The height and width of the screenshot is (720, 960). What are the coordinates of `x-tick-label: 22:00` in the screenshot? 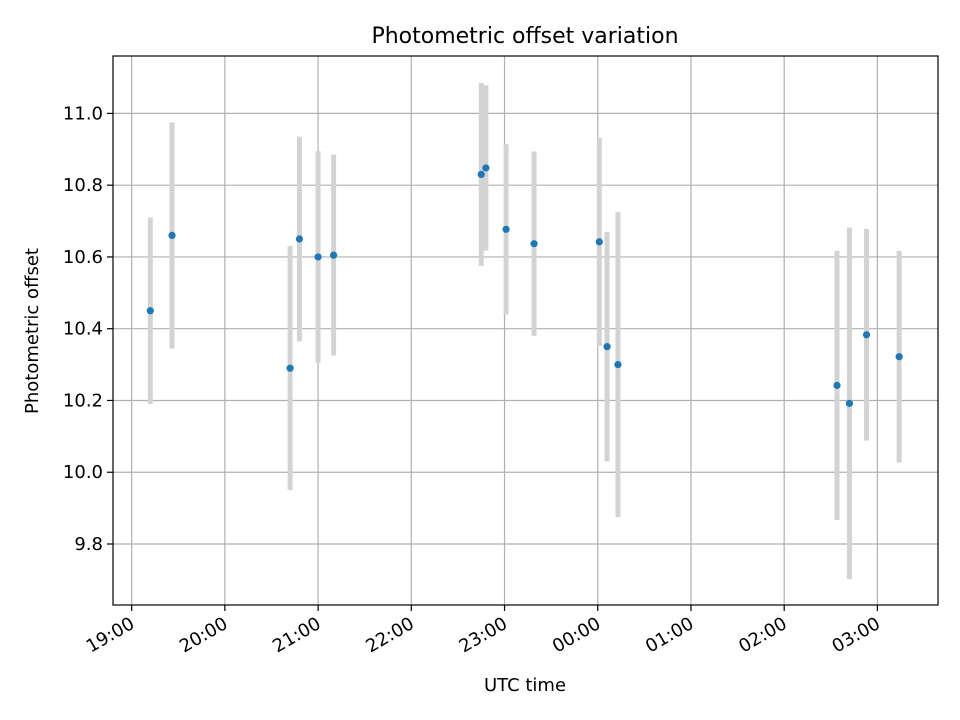 It's located at (389, 635).